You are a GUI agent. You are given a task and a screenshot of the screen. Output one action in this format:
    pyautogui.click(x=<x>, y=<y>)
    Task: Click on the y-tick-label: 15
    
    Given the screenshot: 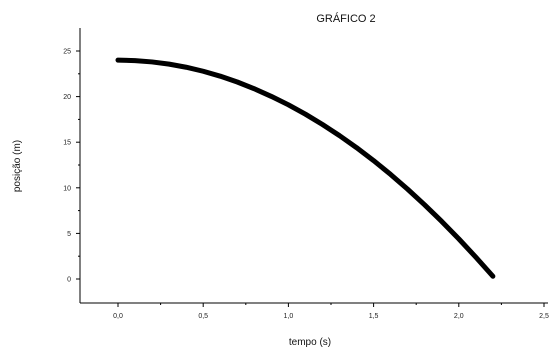 What is the action you would take?
    pyautogui.click(x=67, y=143)
    